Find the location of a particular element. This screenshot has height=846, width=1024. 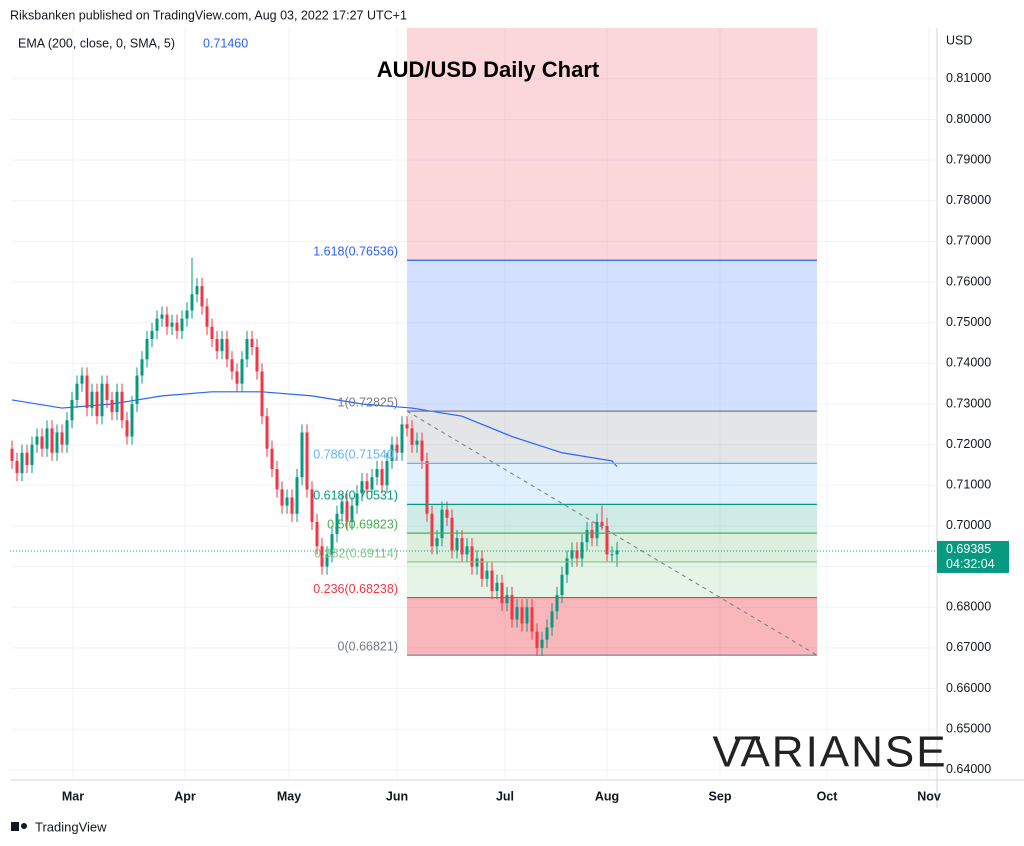

x-tick-label: Sep is located at coordinates (720, 796).